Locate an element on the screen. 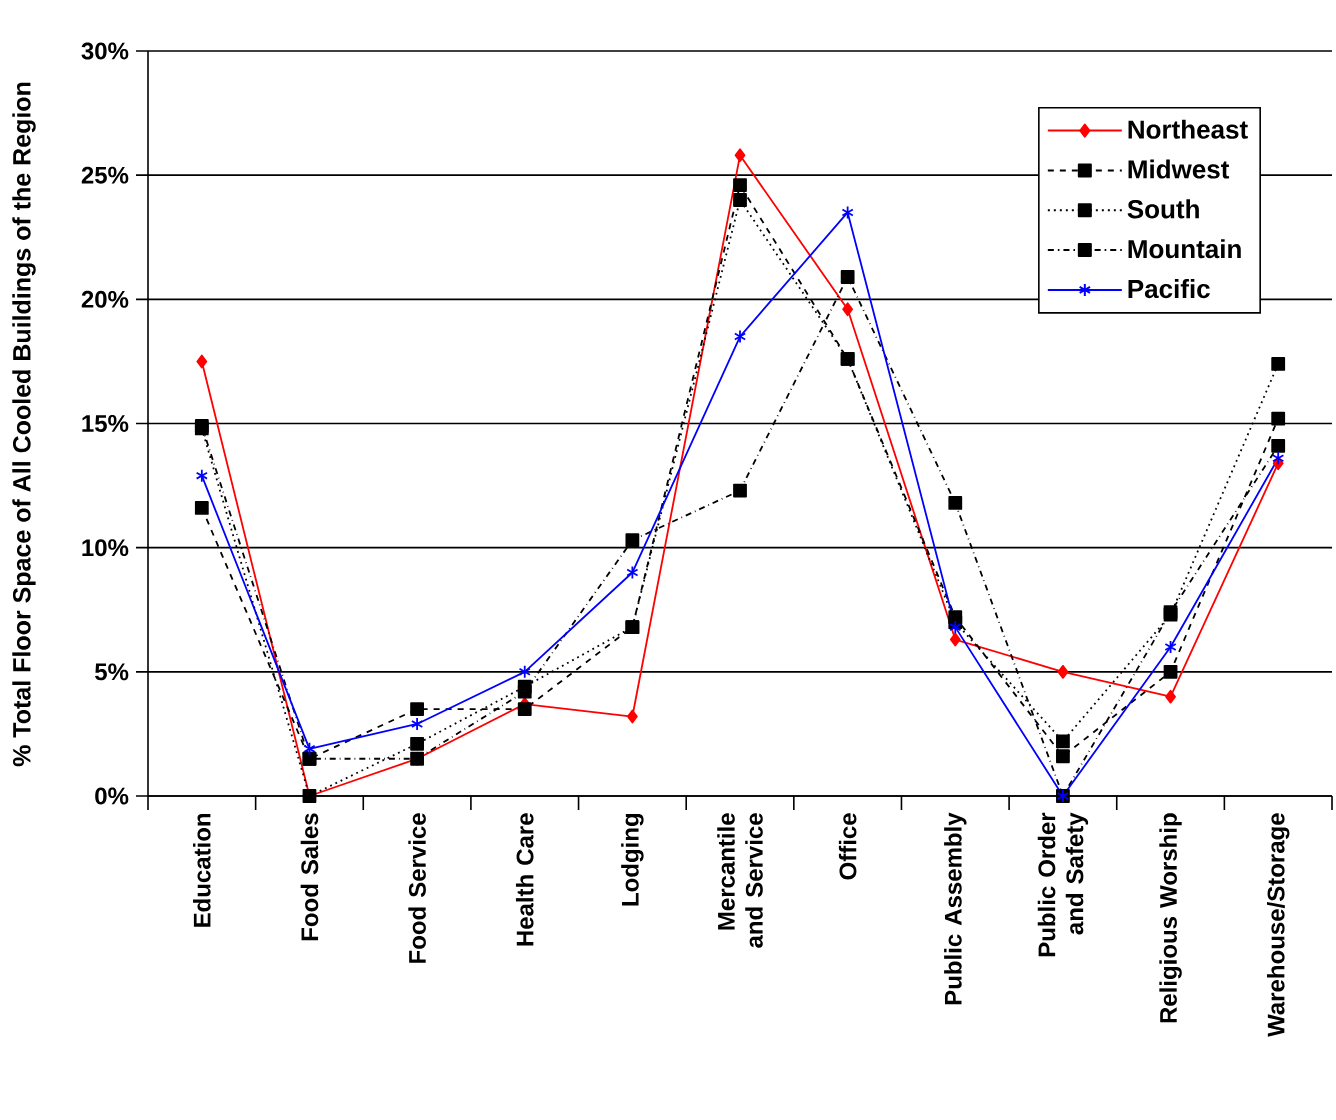 This screenshot has width=1336, height=1120. x-tick-label: Food Sales is located at coordinates (309, 877).